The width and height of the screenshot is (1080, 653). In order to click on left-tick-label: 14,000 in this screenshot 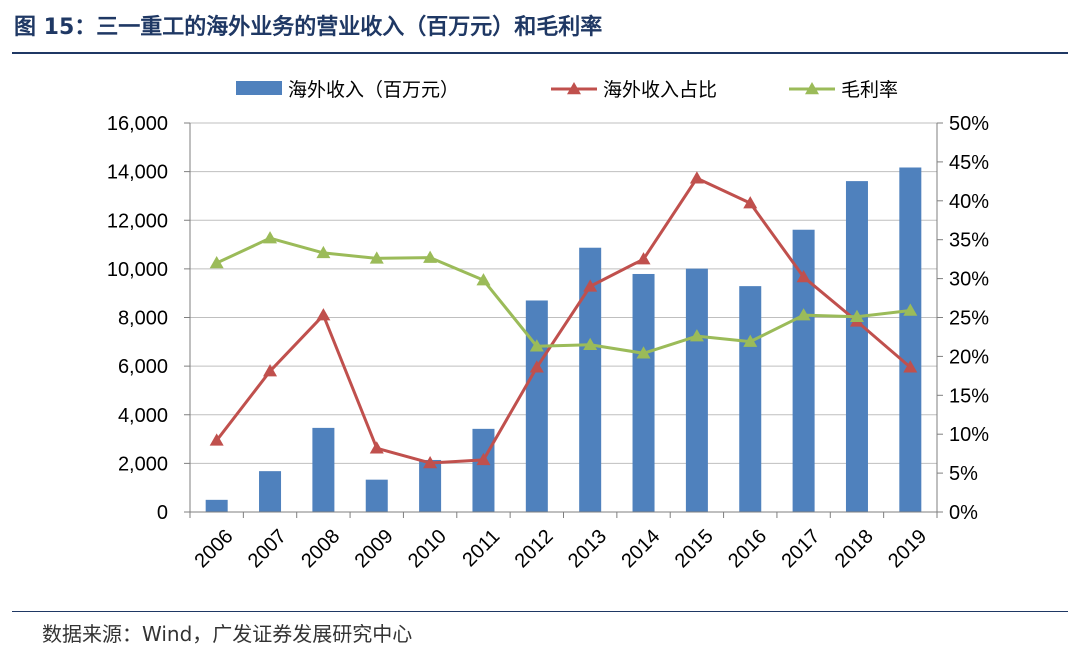, I will do `click(137, 173)`.